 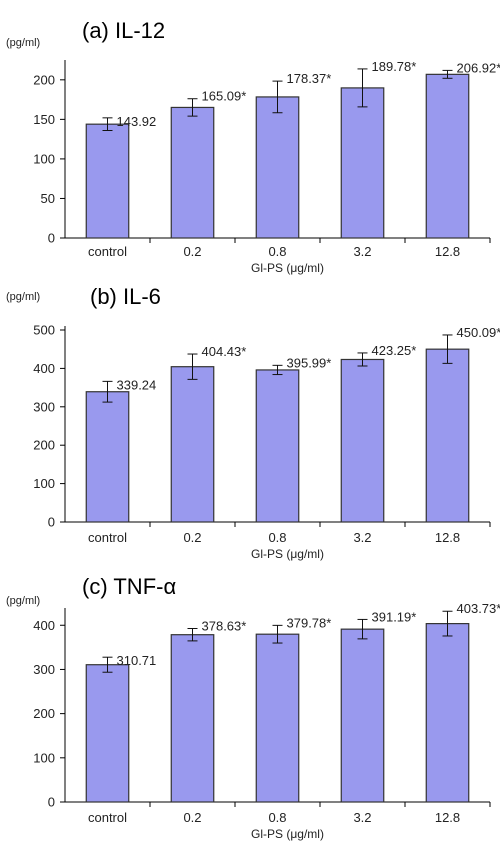 What do you see at coordinates (123, 30) in the screenshot?
I see `chart-title: (a) IL-12` at bounding box center [123, 30].